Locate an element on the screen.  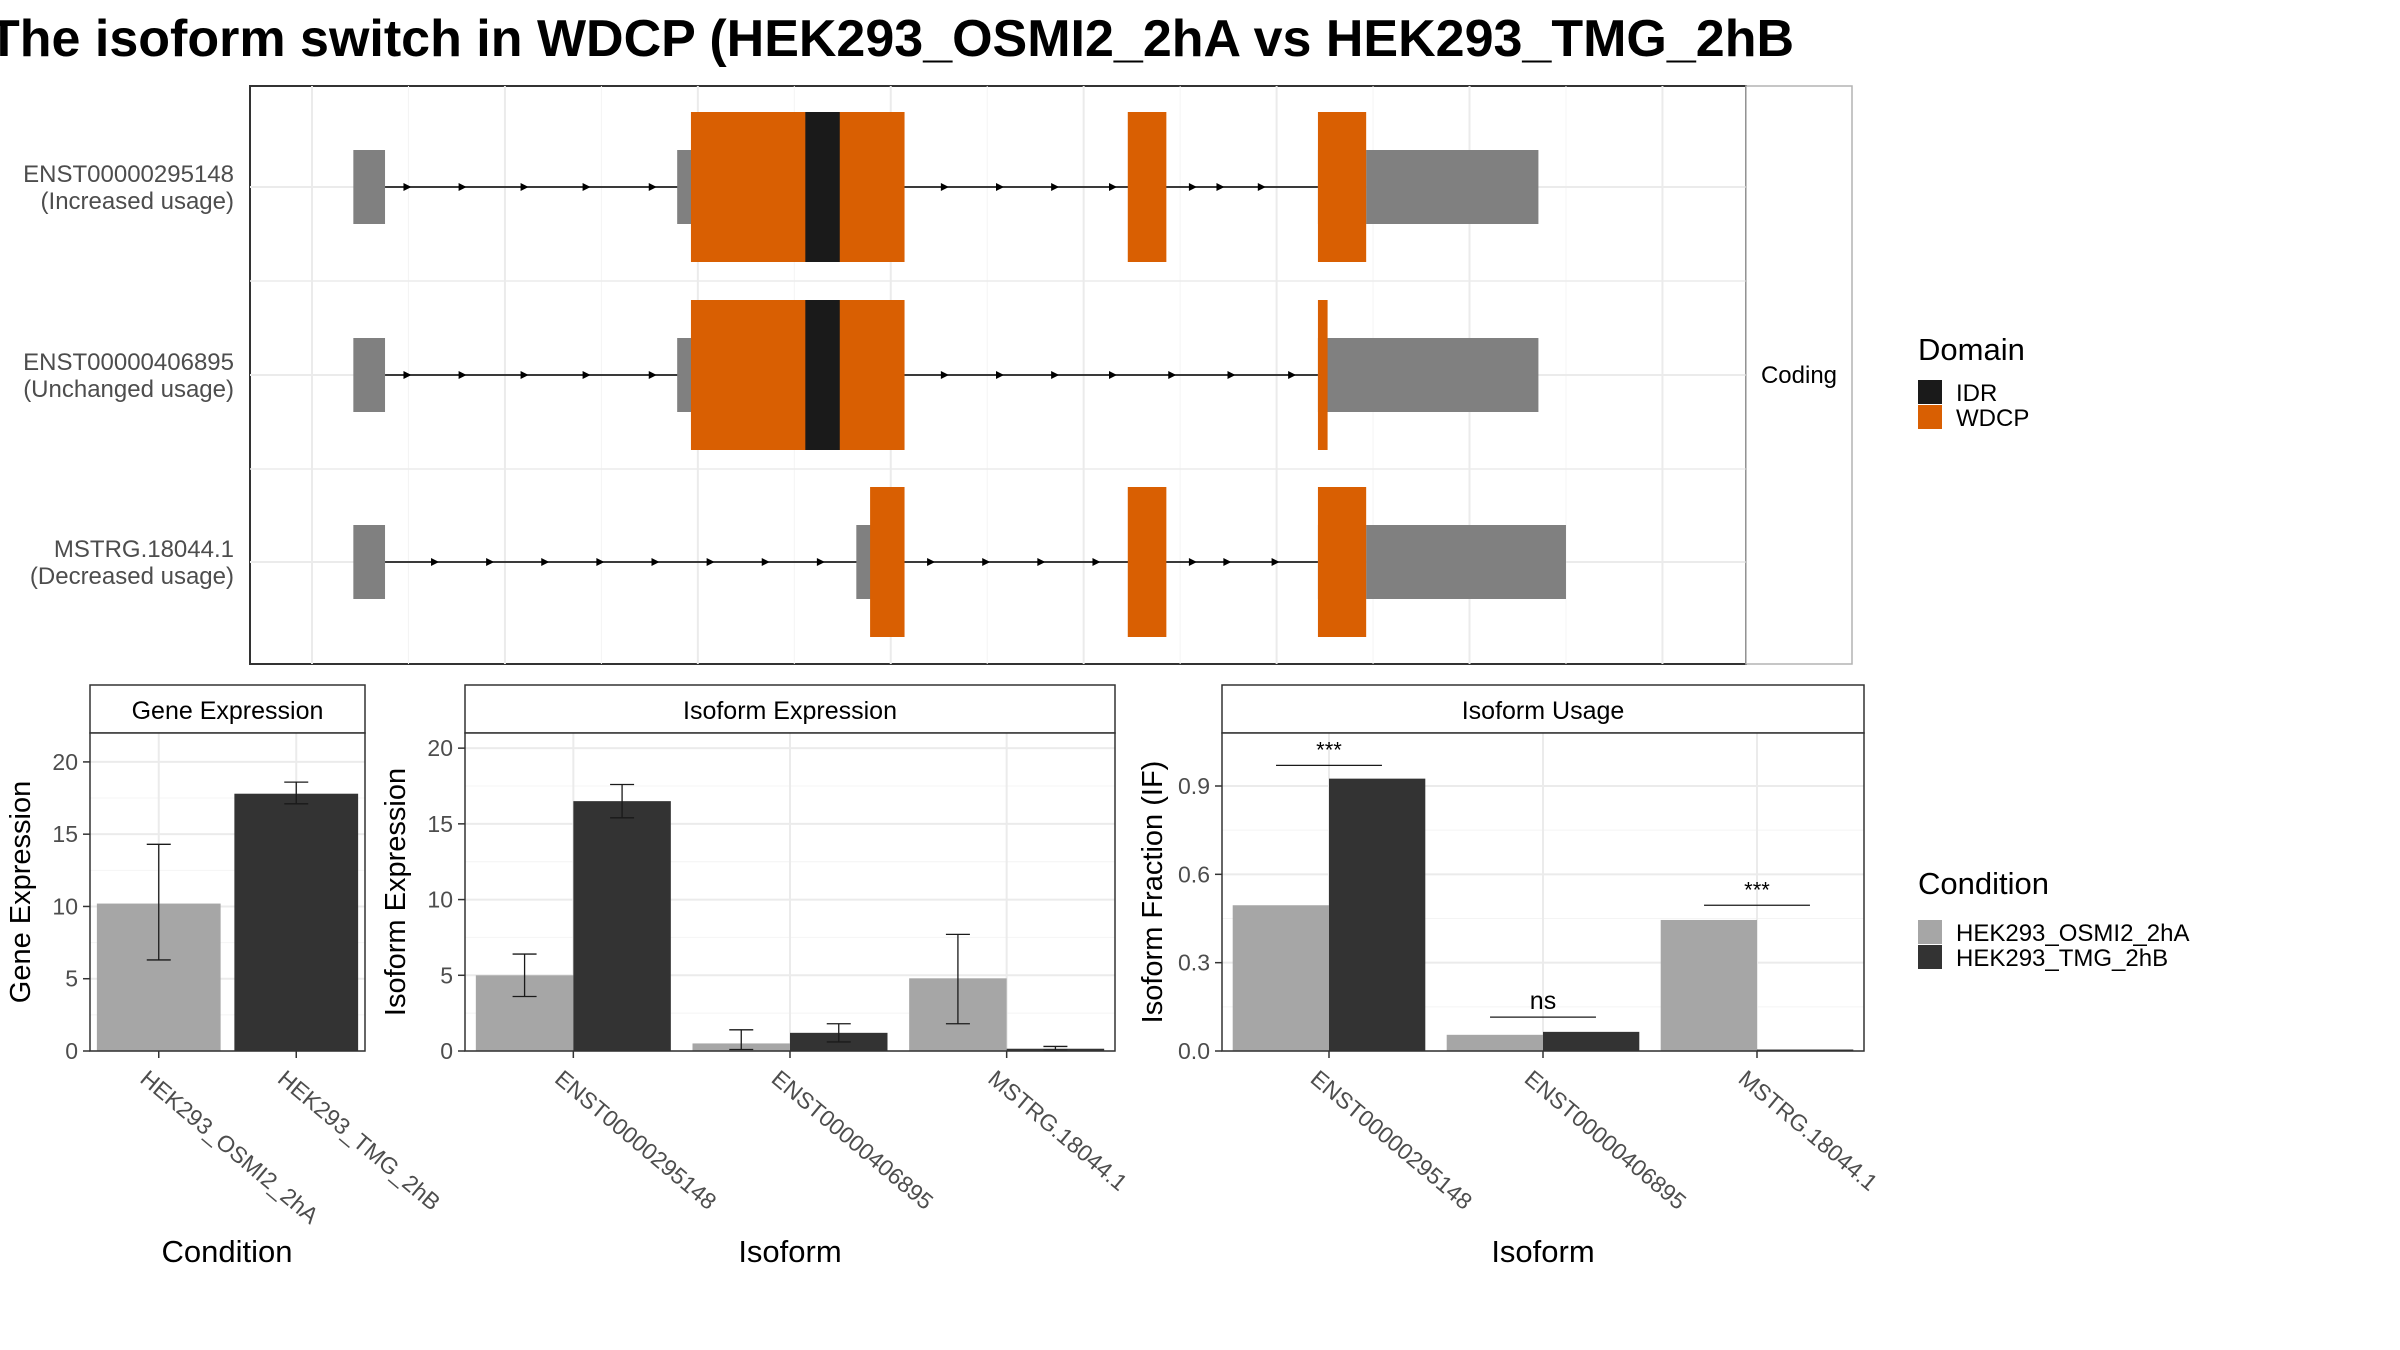
y-axis-title: Isoform Fraction (IF) is located at coordinates (1153, 892).